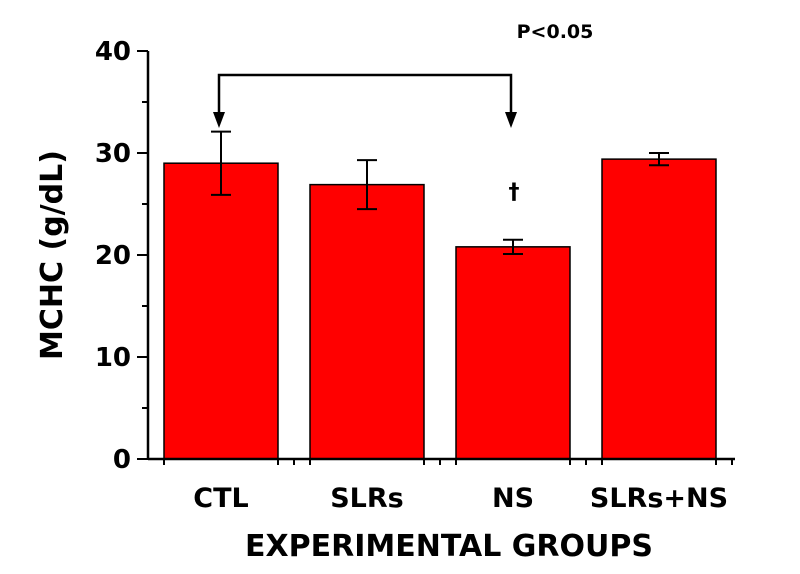  I want to click on significance-marker: †, so click(514, 192).